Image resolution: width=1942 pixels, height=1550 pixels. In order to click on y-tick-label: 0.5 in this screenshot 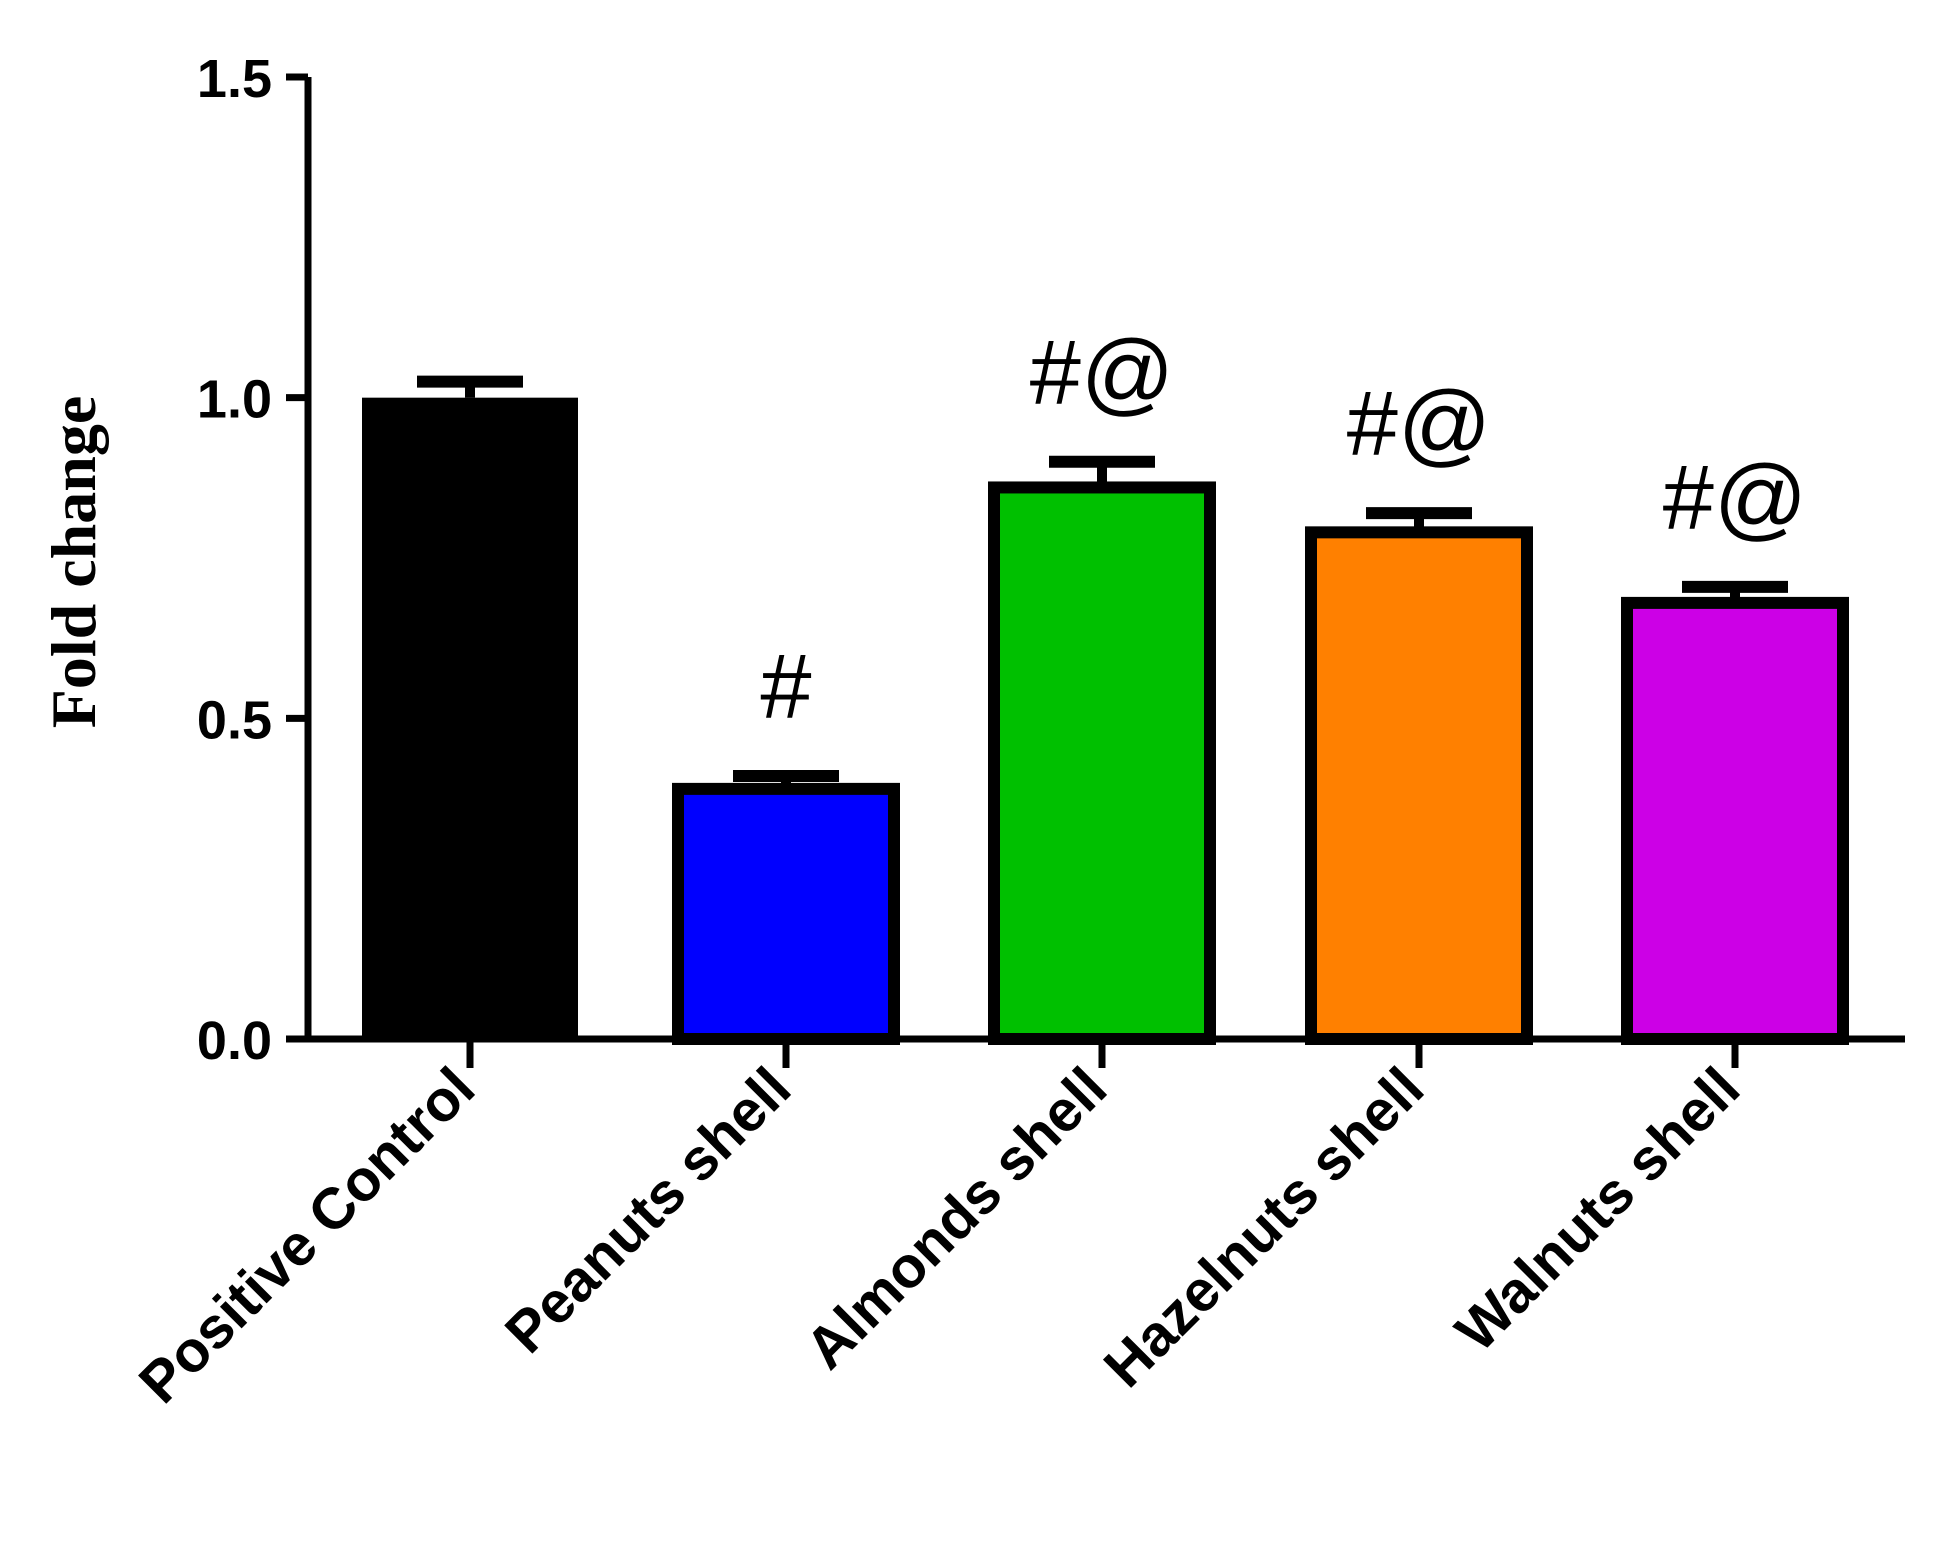, I will do `click(234, 720)`.